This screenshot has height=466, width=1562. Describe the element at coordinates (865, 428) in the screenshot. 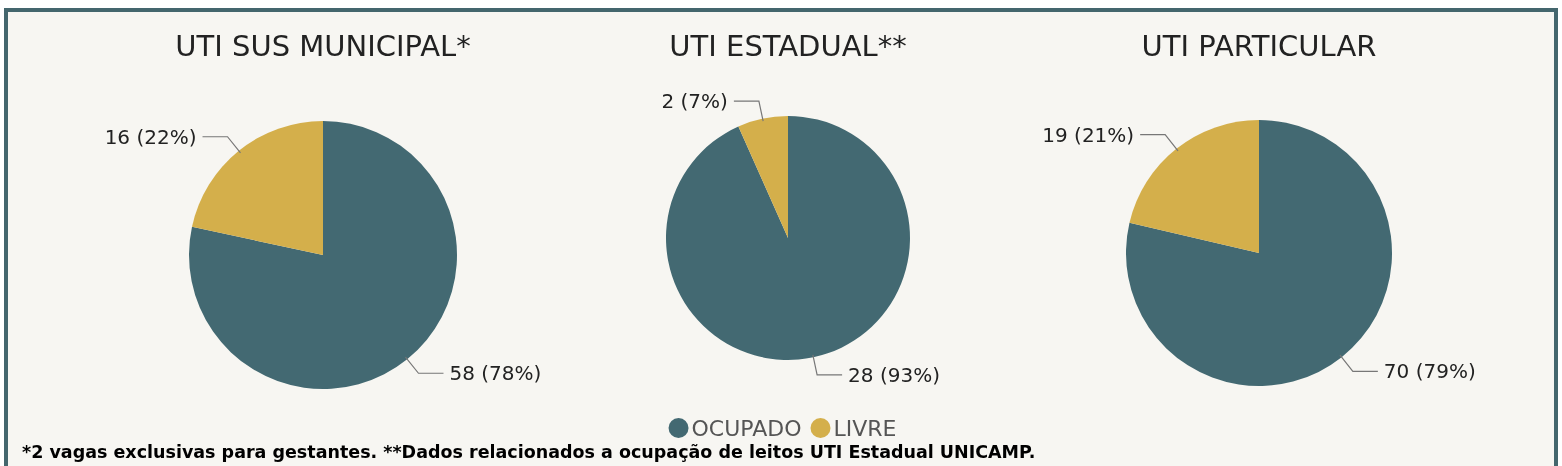

I see `legend-label: LIVRE` at that location.